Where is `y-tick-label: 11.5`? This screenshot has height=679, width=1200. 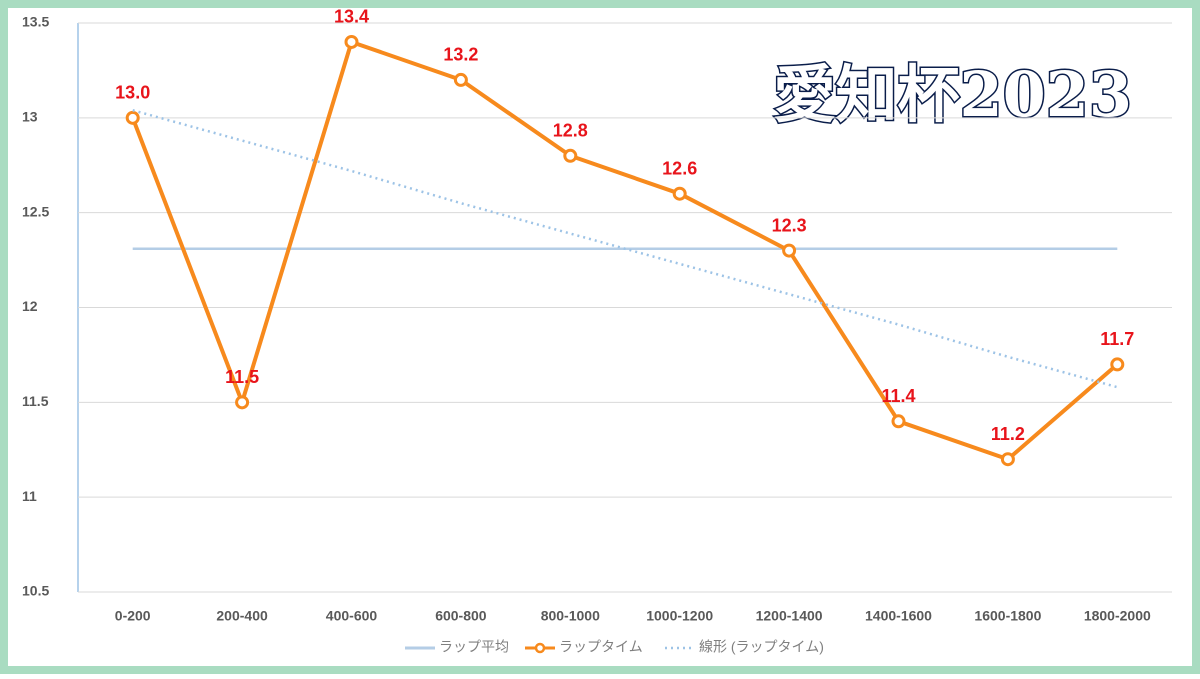 y-tick-label: 11.5 is located at coordinates (35, 401).